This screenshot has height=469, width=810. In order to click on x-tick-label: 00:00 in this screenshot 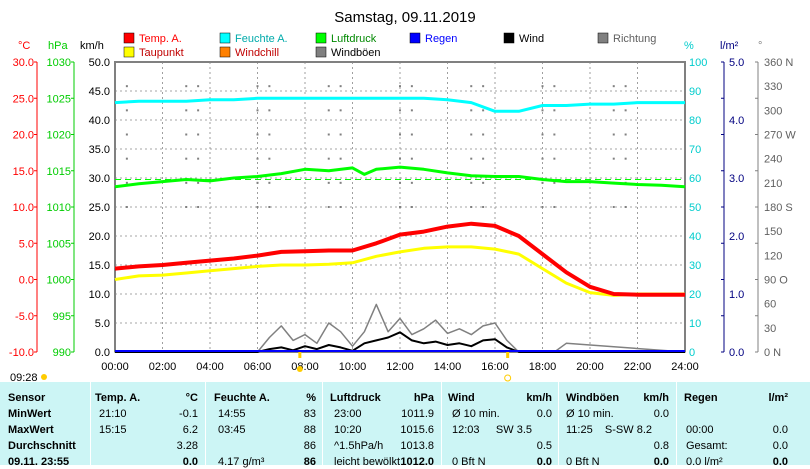, I will do `click(115, 367)`.